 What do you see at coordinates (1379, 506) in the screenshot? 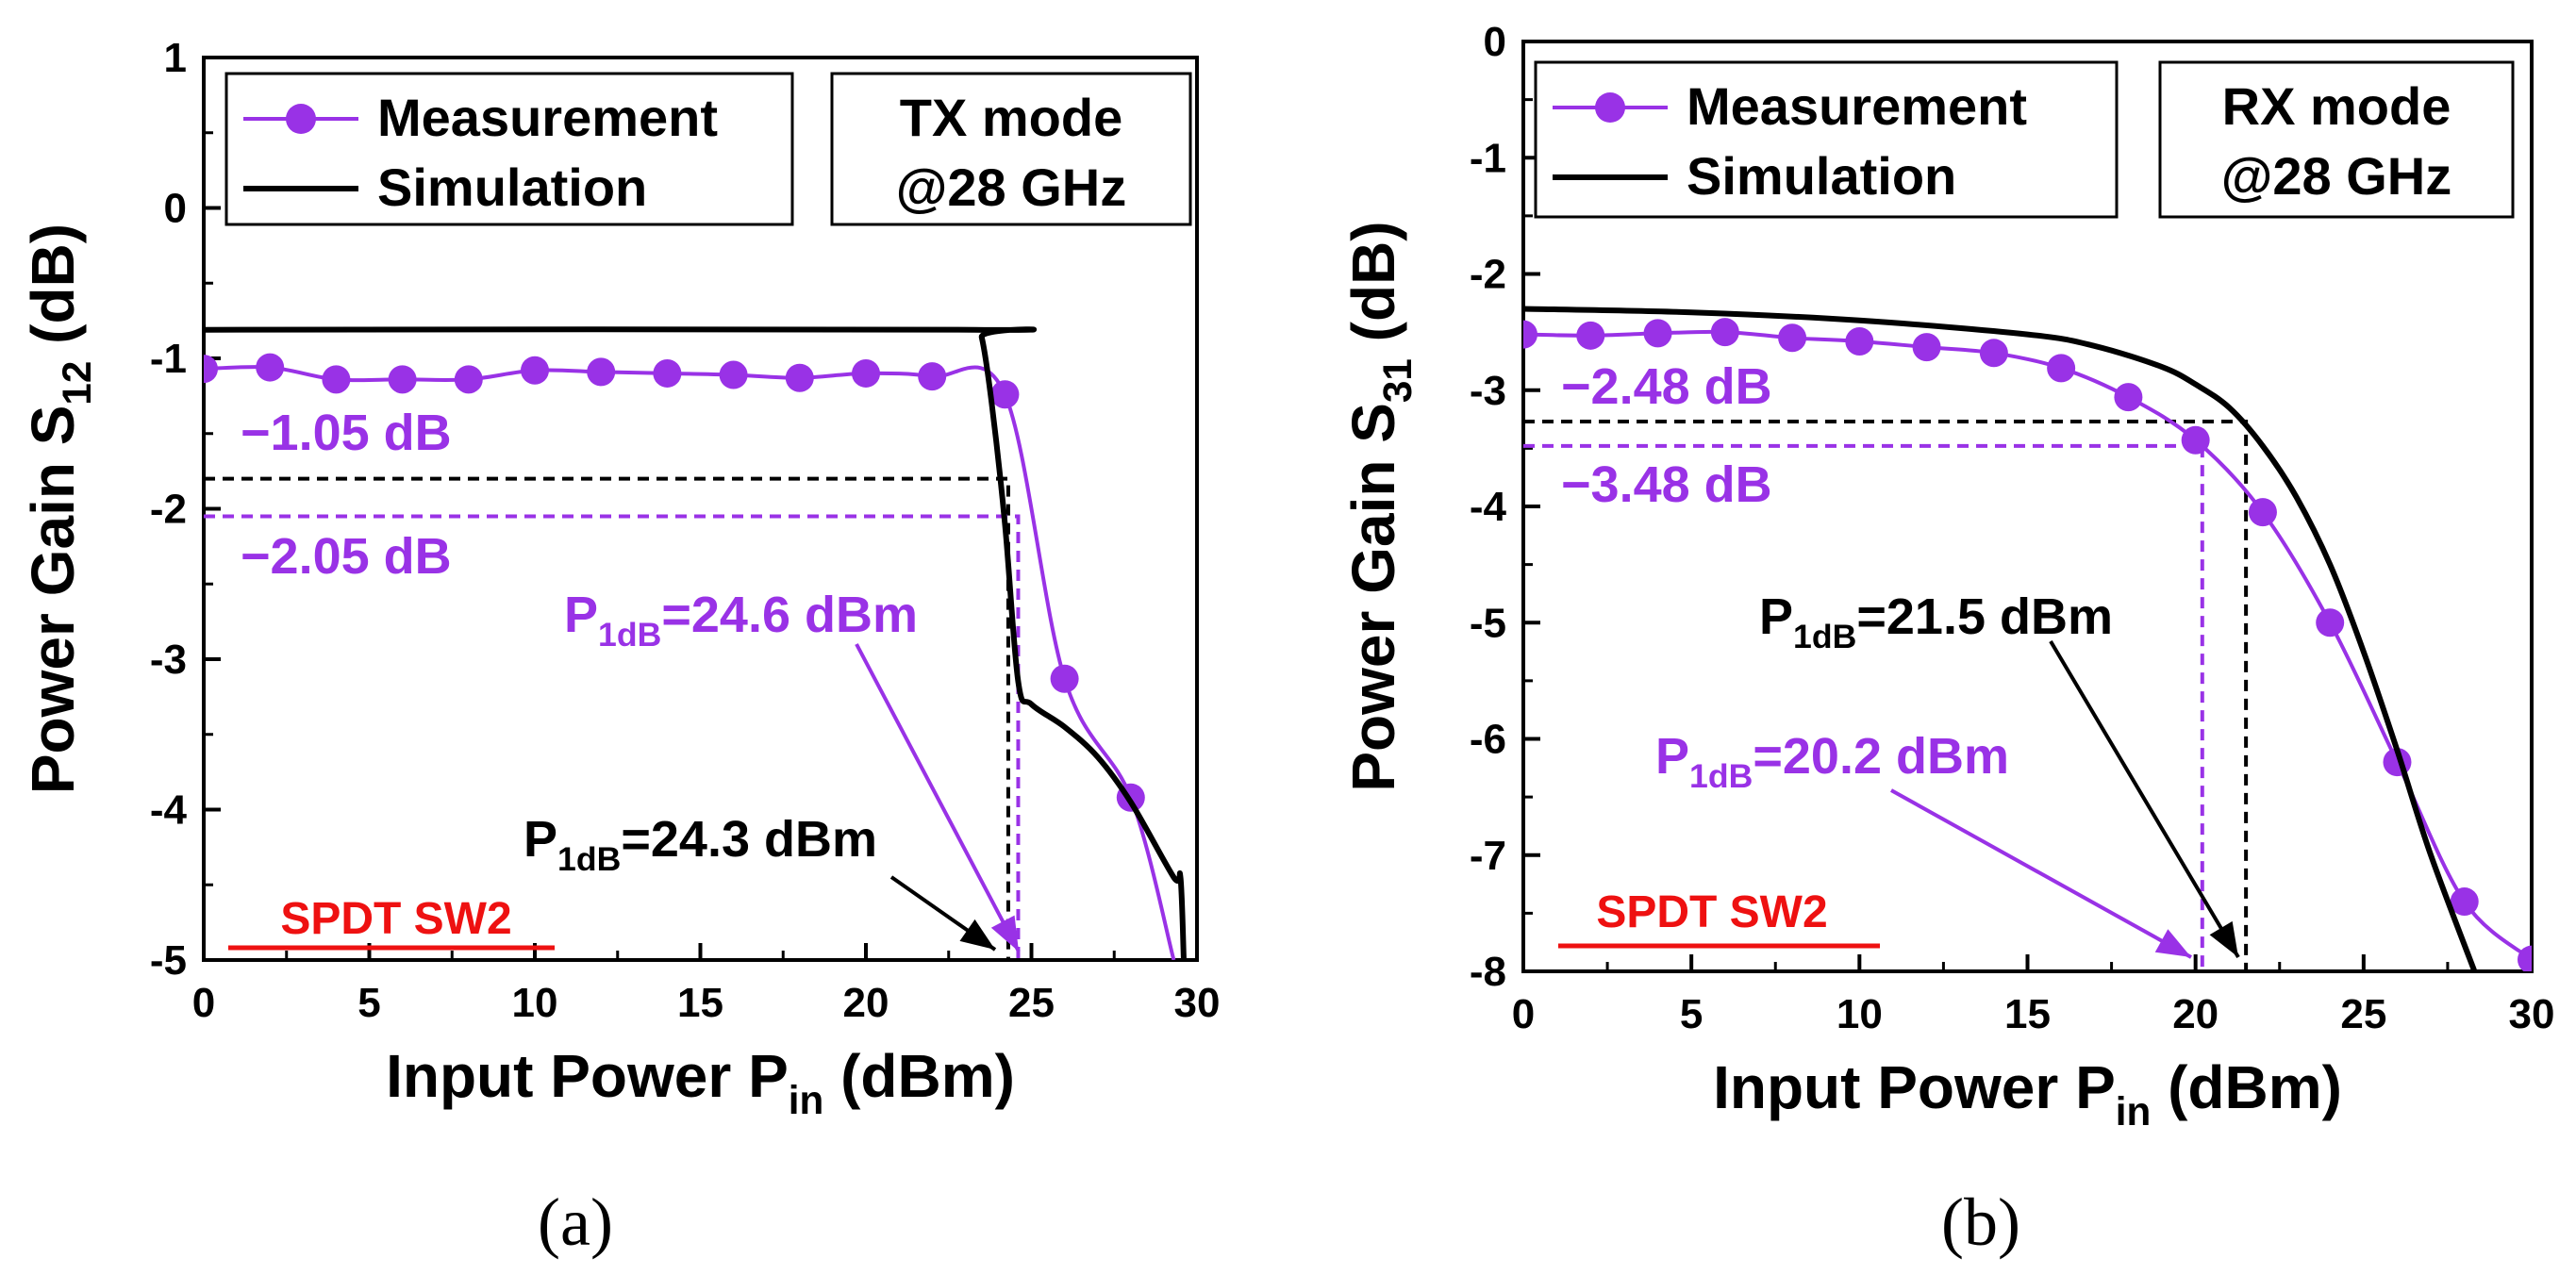
I see `y-axis-label: Power Gain S31 (dB)` at bounding box center [1379, 506].